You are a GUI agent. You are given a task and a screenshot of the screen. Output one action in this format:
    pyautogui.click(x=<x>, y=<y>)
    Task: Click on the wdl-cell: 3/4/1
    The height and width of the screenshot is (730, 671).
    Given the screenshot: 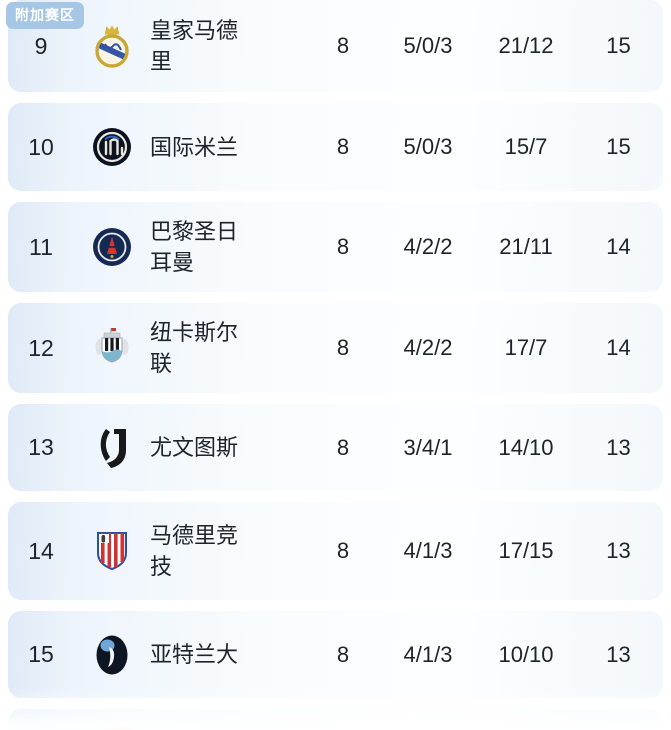 What is the action you would take?
    pyautogui.click(x=428, y=447)
    